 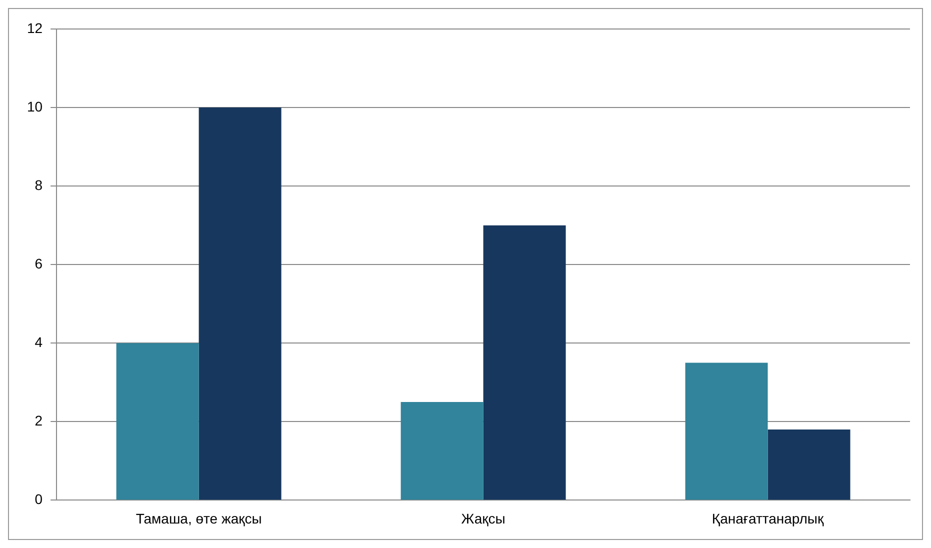 I want to click on y-tick-label: 10, so click(x=34, y=106).